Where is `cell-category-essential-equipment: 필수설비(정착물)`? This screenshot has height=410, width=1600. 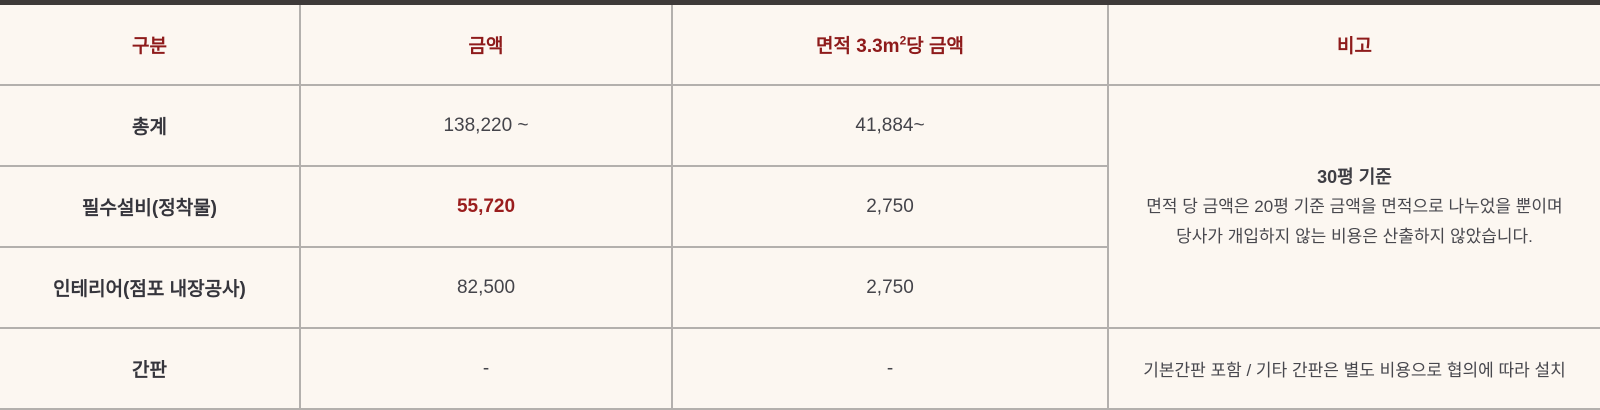 cell-category-essential-equipment: 필수설비(정착물) is located at coordinates (150, 206).